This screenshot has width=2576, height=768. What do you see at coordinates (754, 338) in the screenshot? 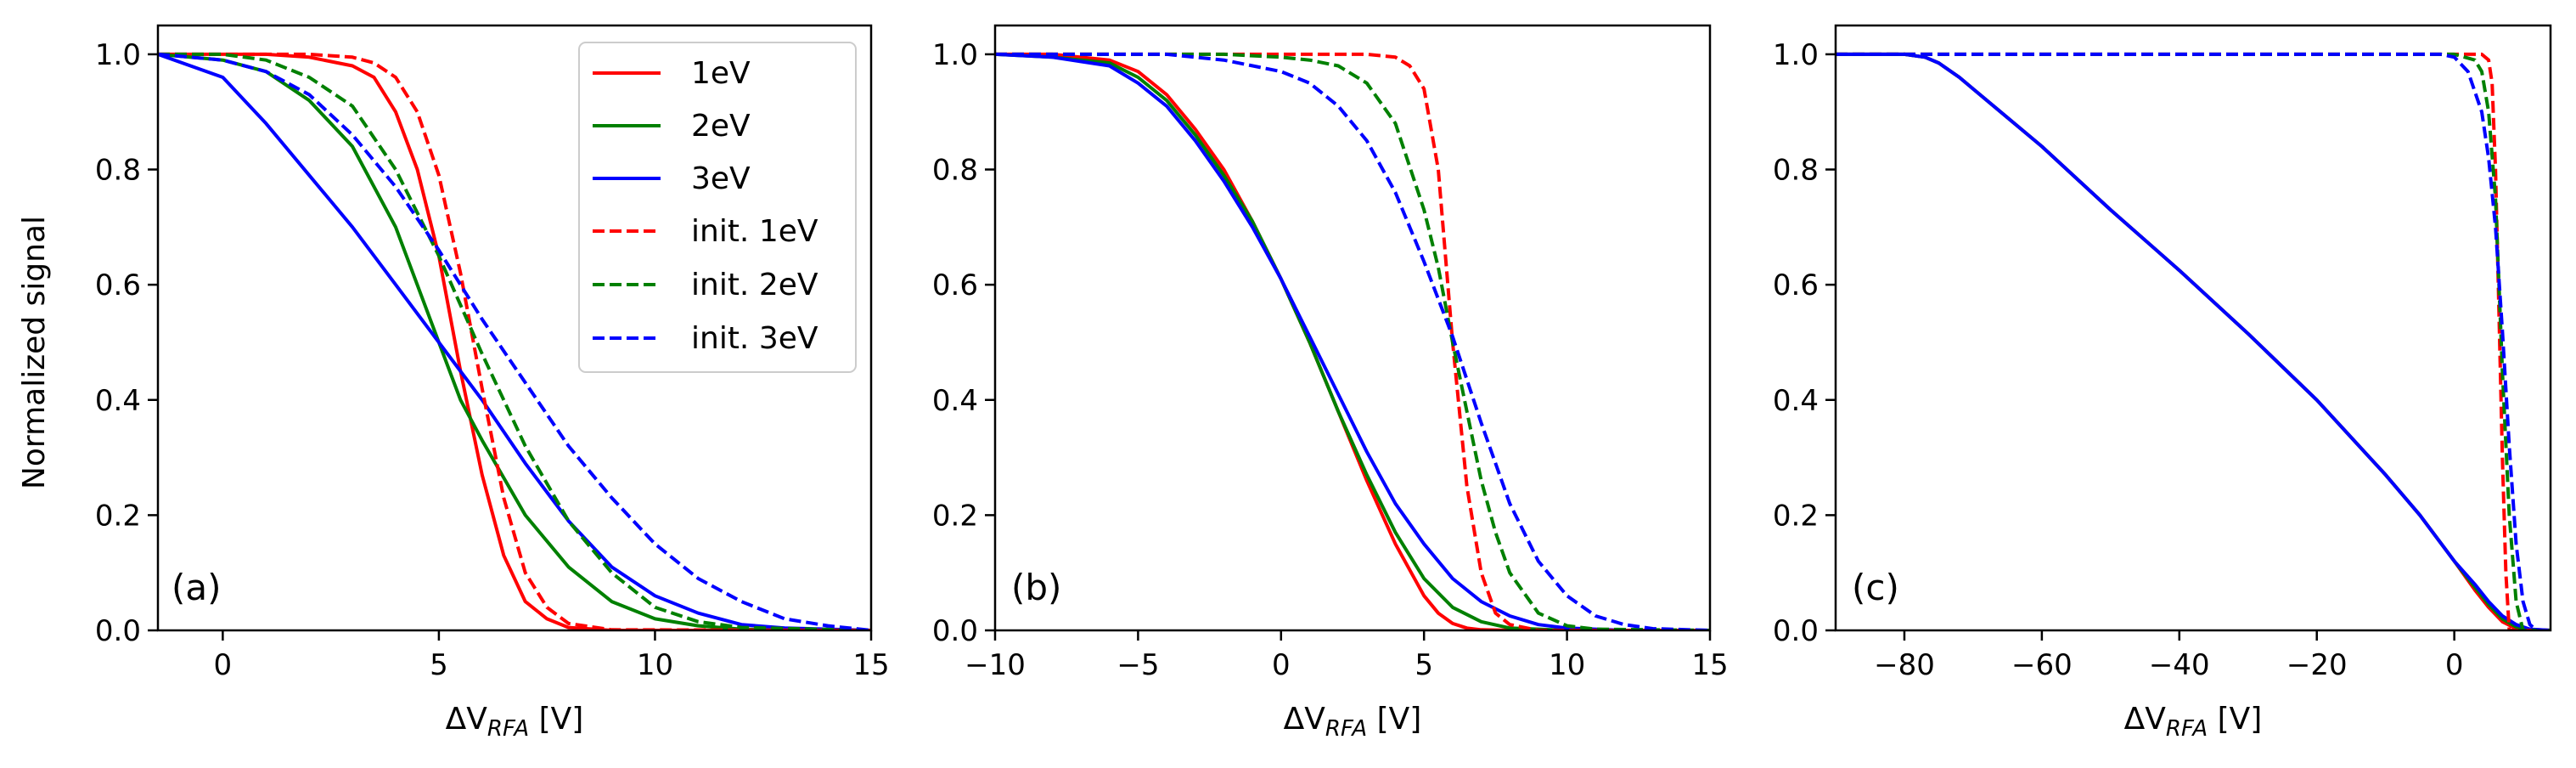
I see `legend-label: init. 3eV` at bounding box center [754, 338].